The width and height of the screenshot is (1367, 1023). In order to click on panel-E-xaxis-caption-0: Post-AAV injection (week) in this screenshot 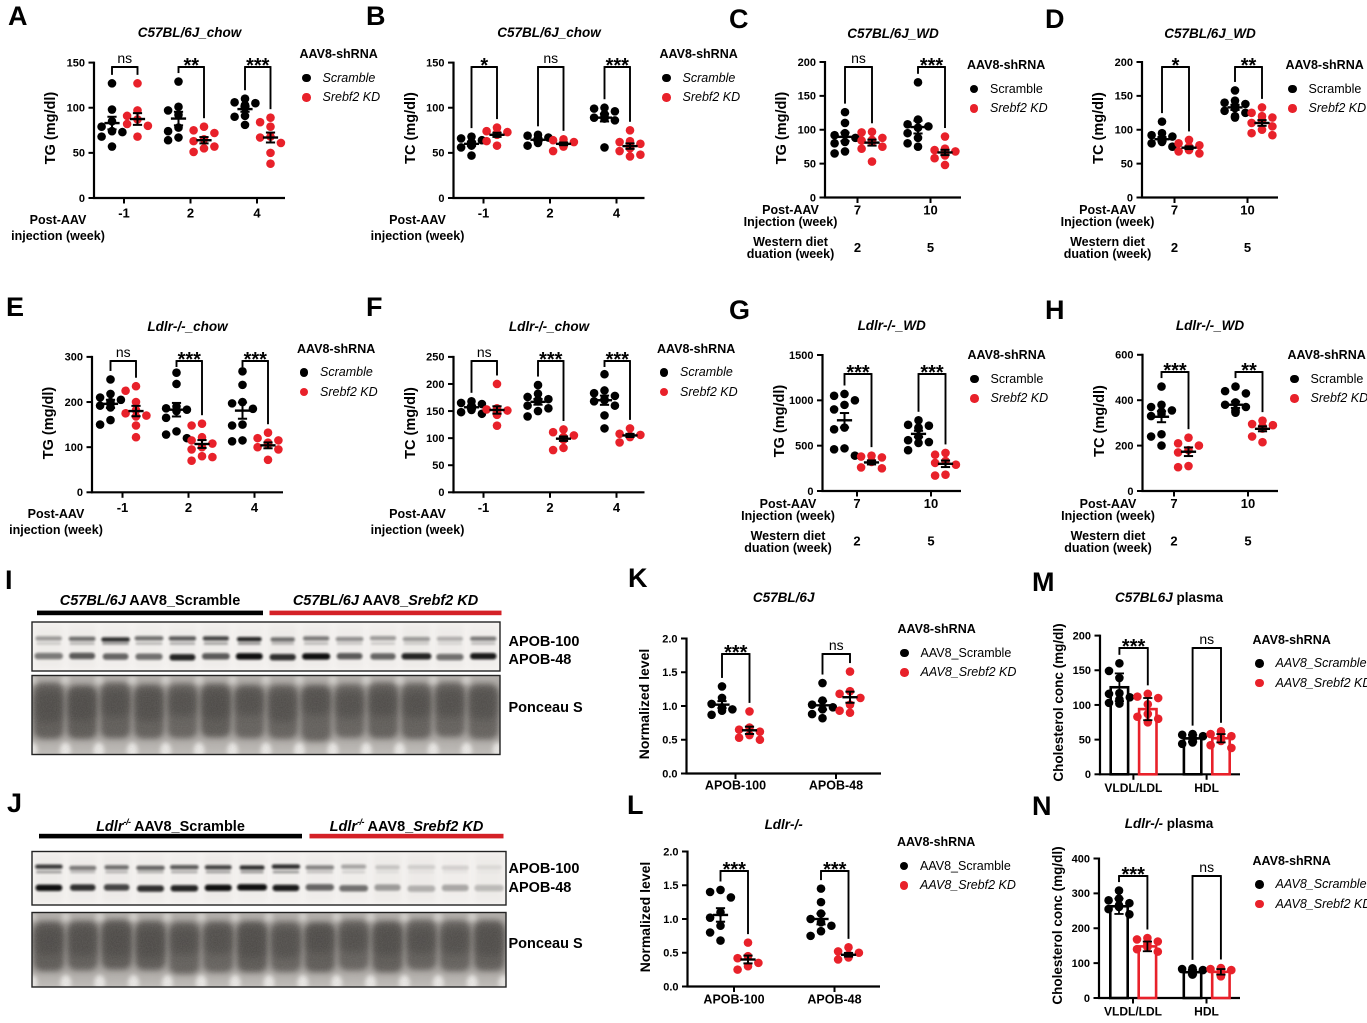, I will do `click(70, 522)`.